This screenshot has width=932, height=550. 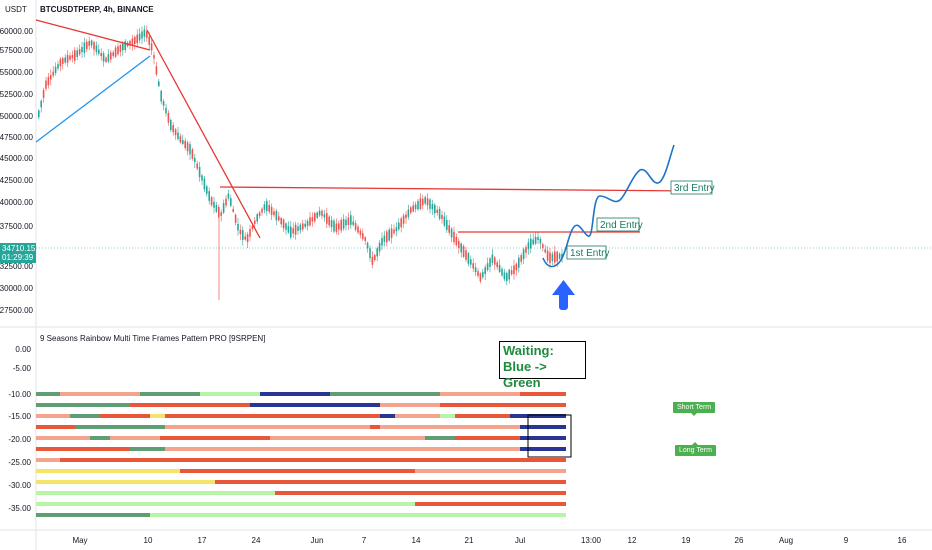 I want to click on time-tick-label: 12, so click(x=632, y=540).